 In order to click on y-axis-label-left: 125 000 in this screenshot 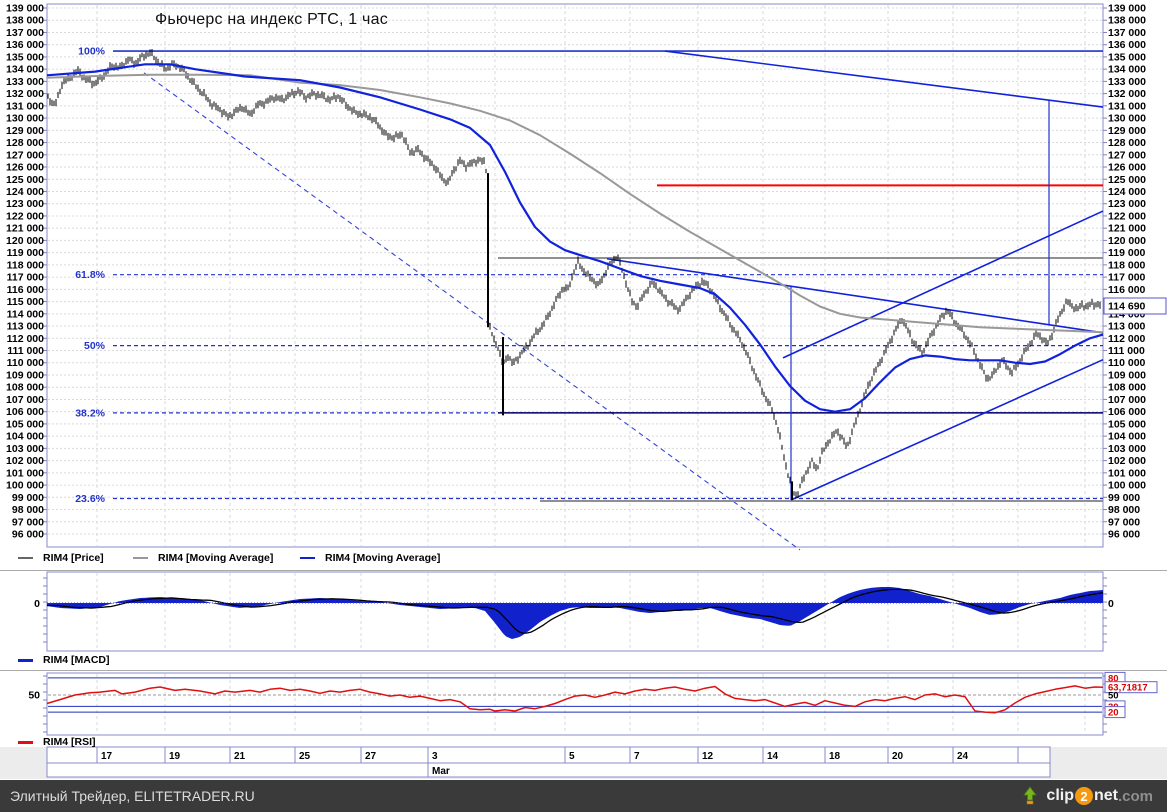, I will do `click(25, 180)`.